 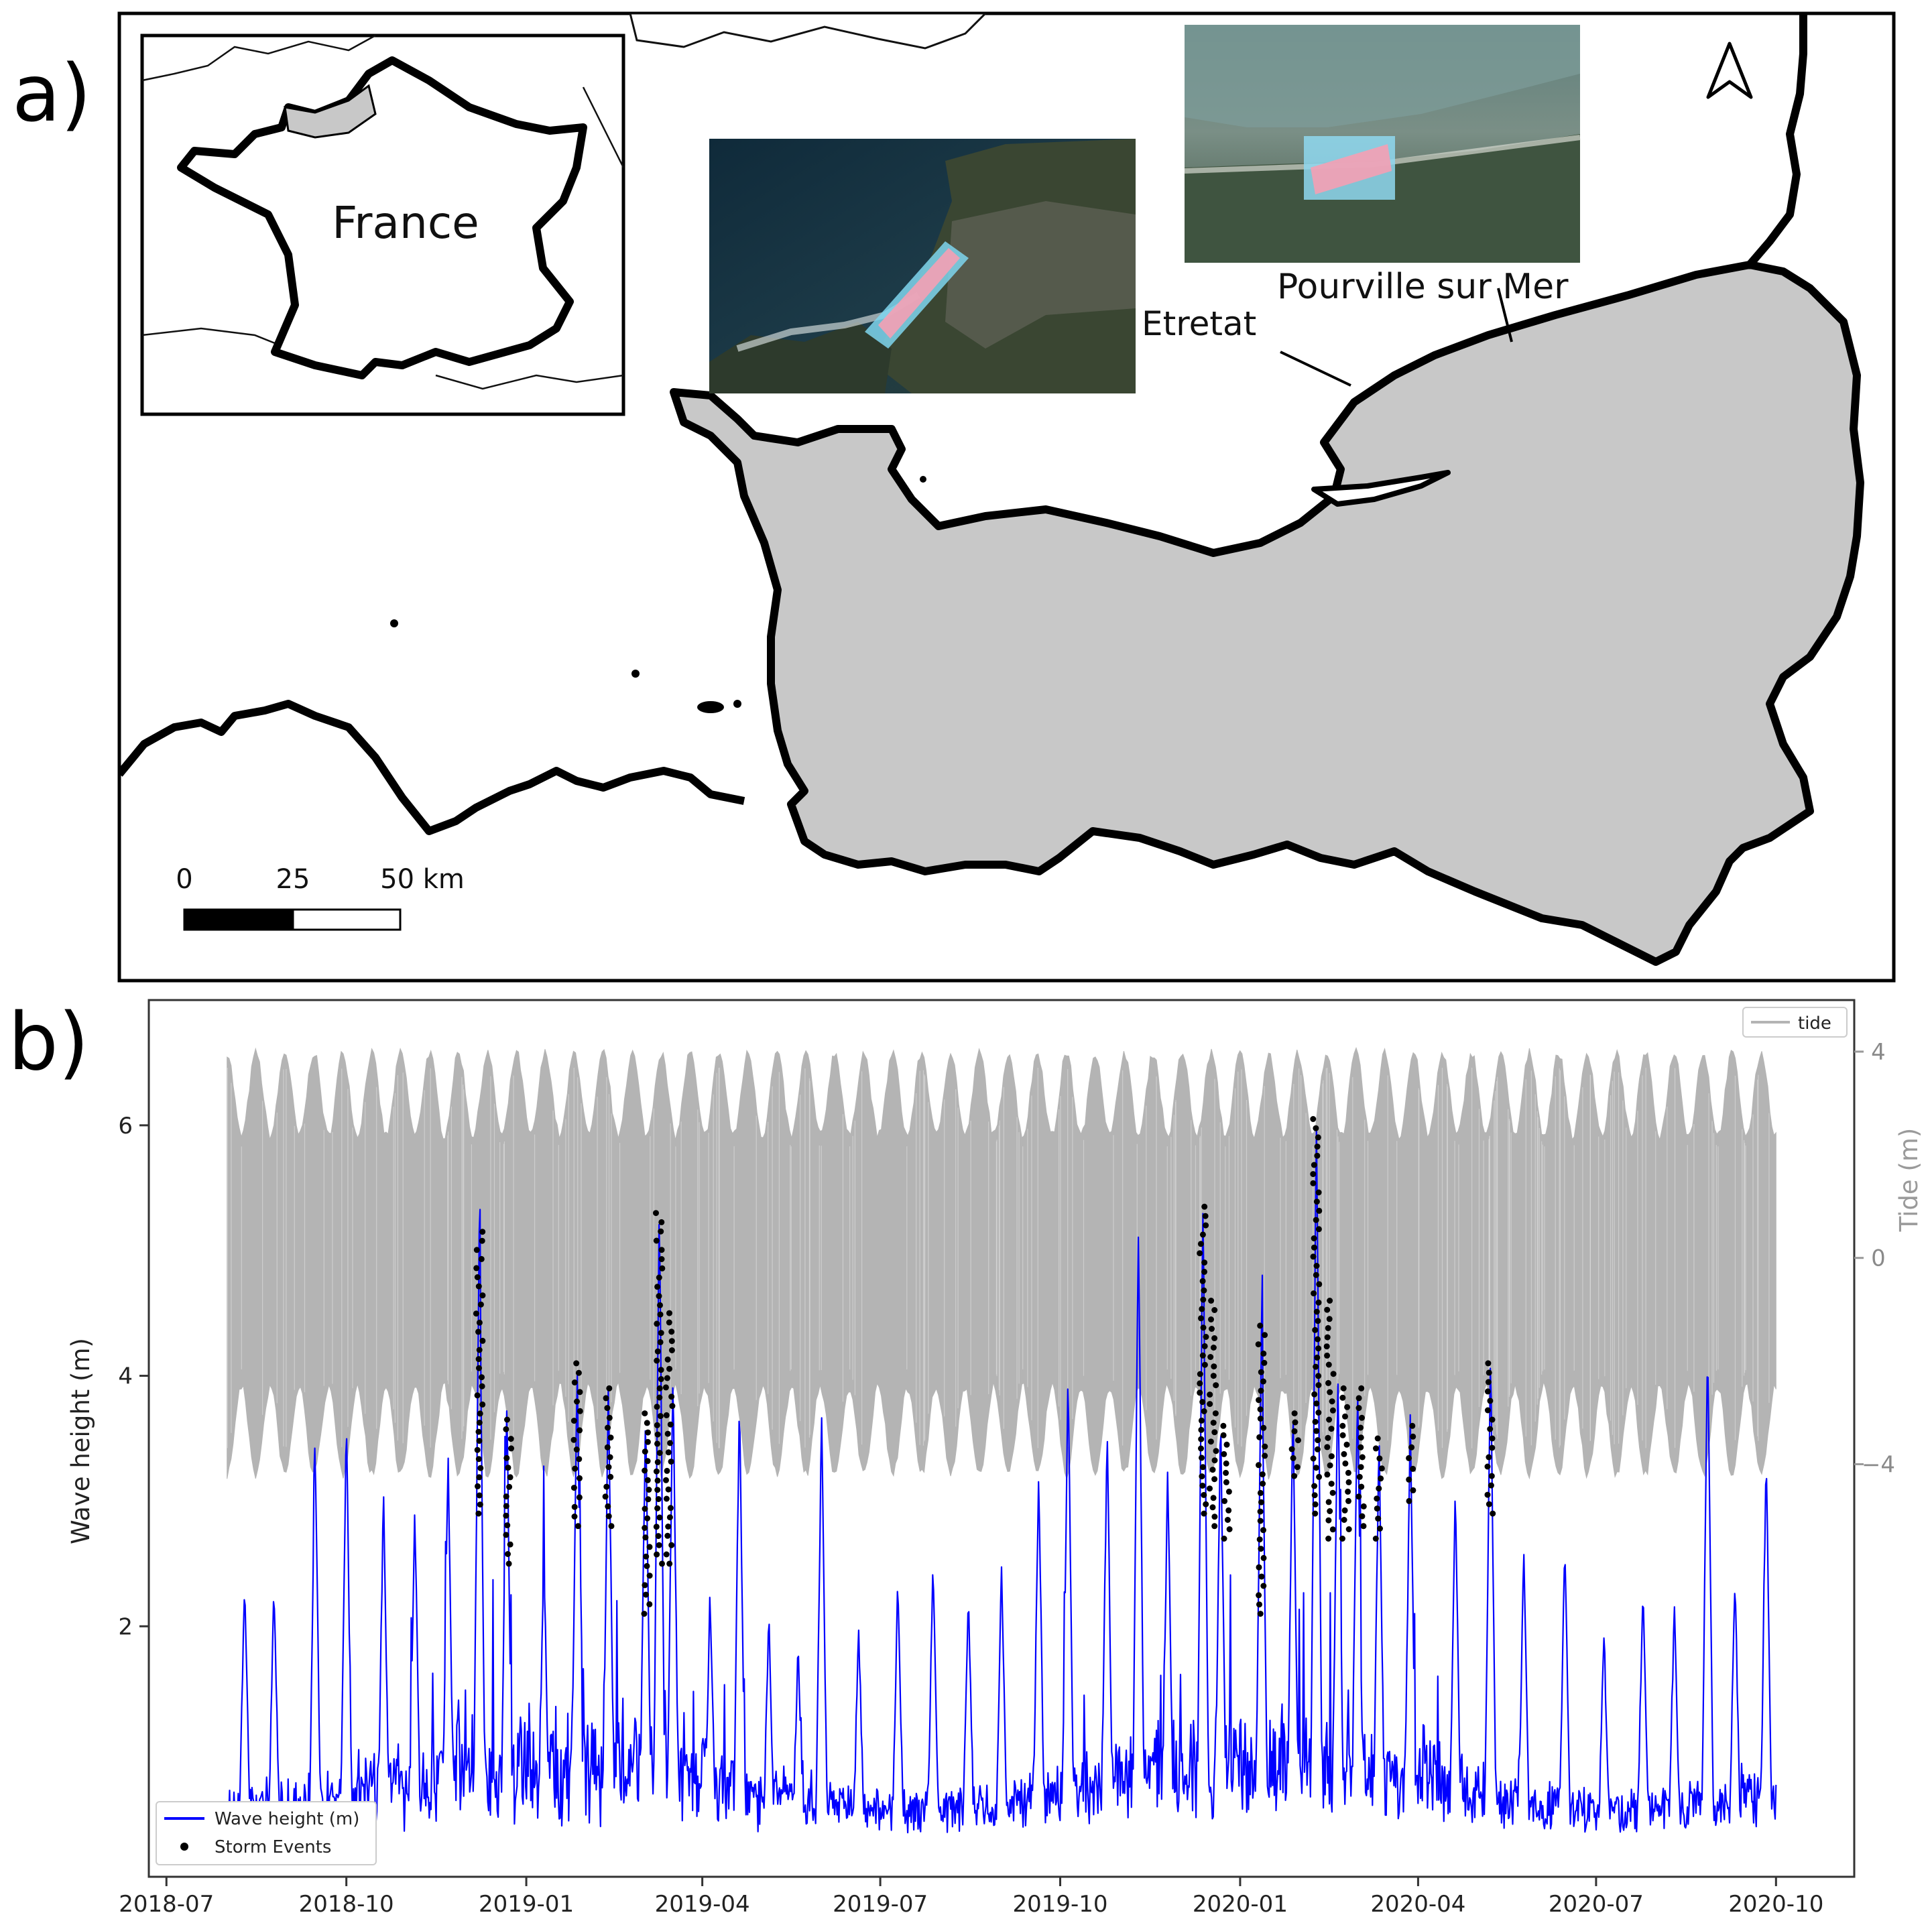 What do you see at coordinates (382, 225) in the screenshot?
I see `france-inset-map: France` at bounding box center [382, 225].